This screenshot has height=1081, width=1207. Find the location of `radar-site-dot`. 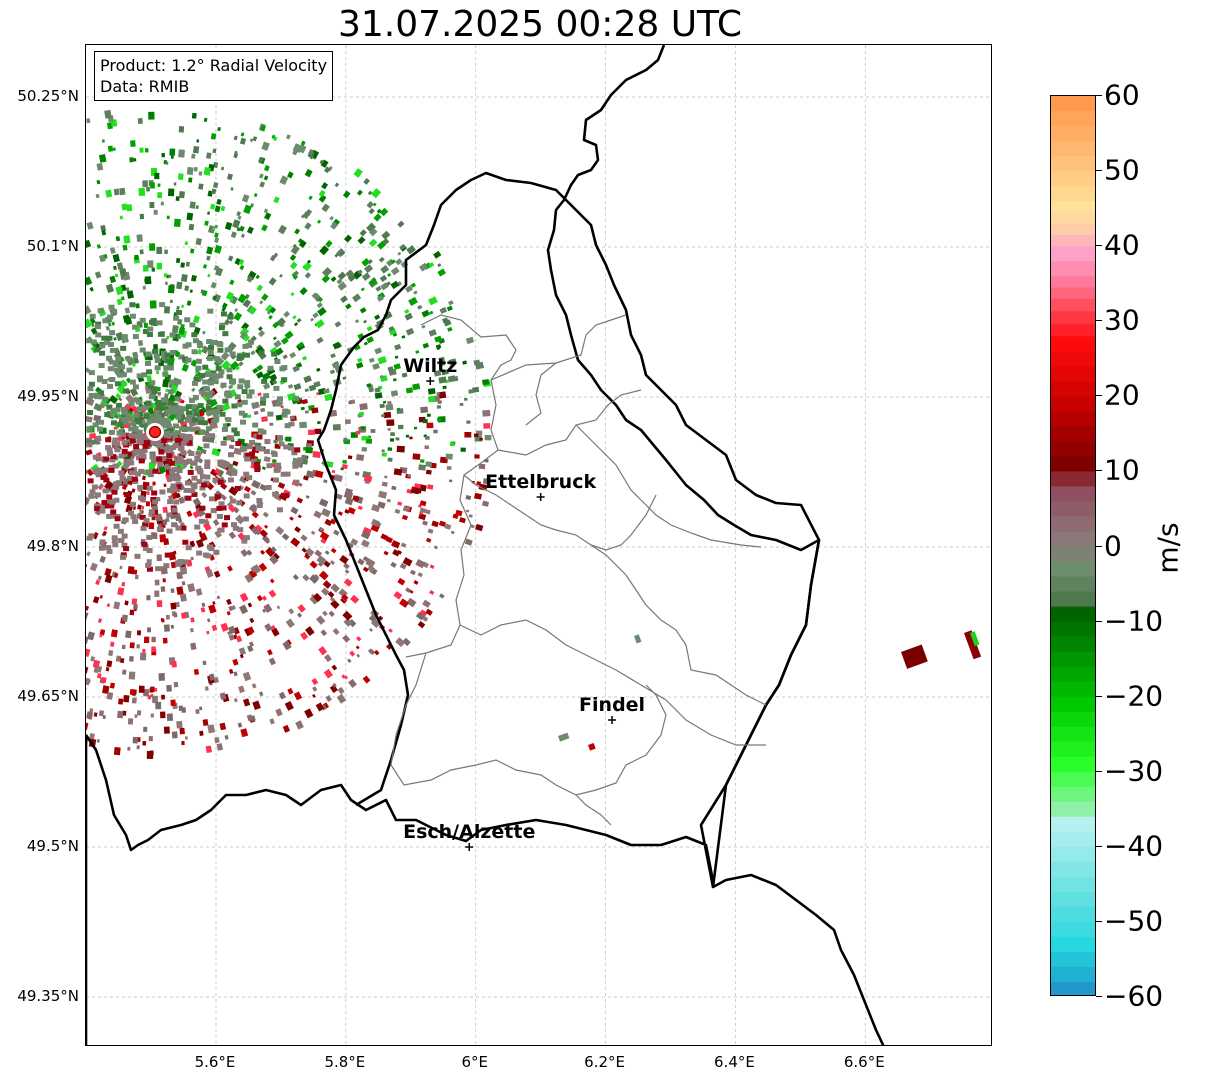

radar-site-dot is located at coordinates (155, 432).